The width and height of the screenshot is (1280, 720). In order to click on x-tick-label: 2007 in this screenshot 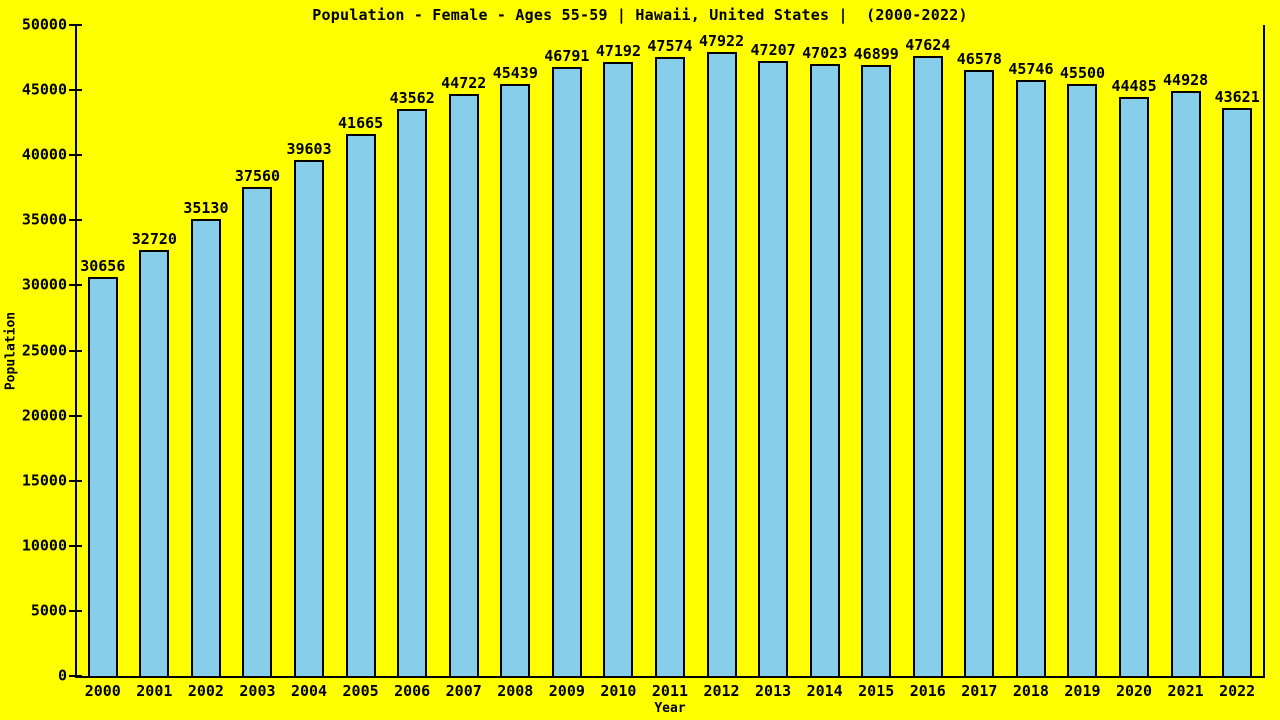, I will do `click(463, 691)`.